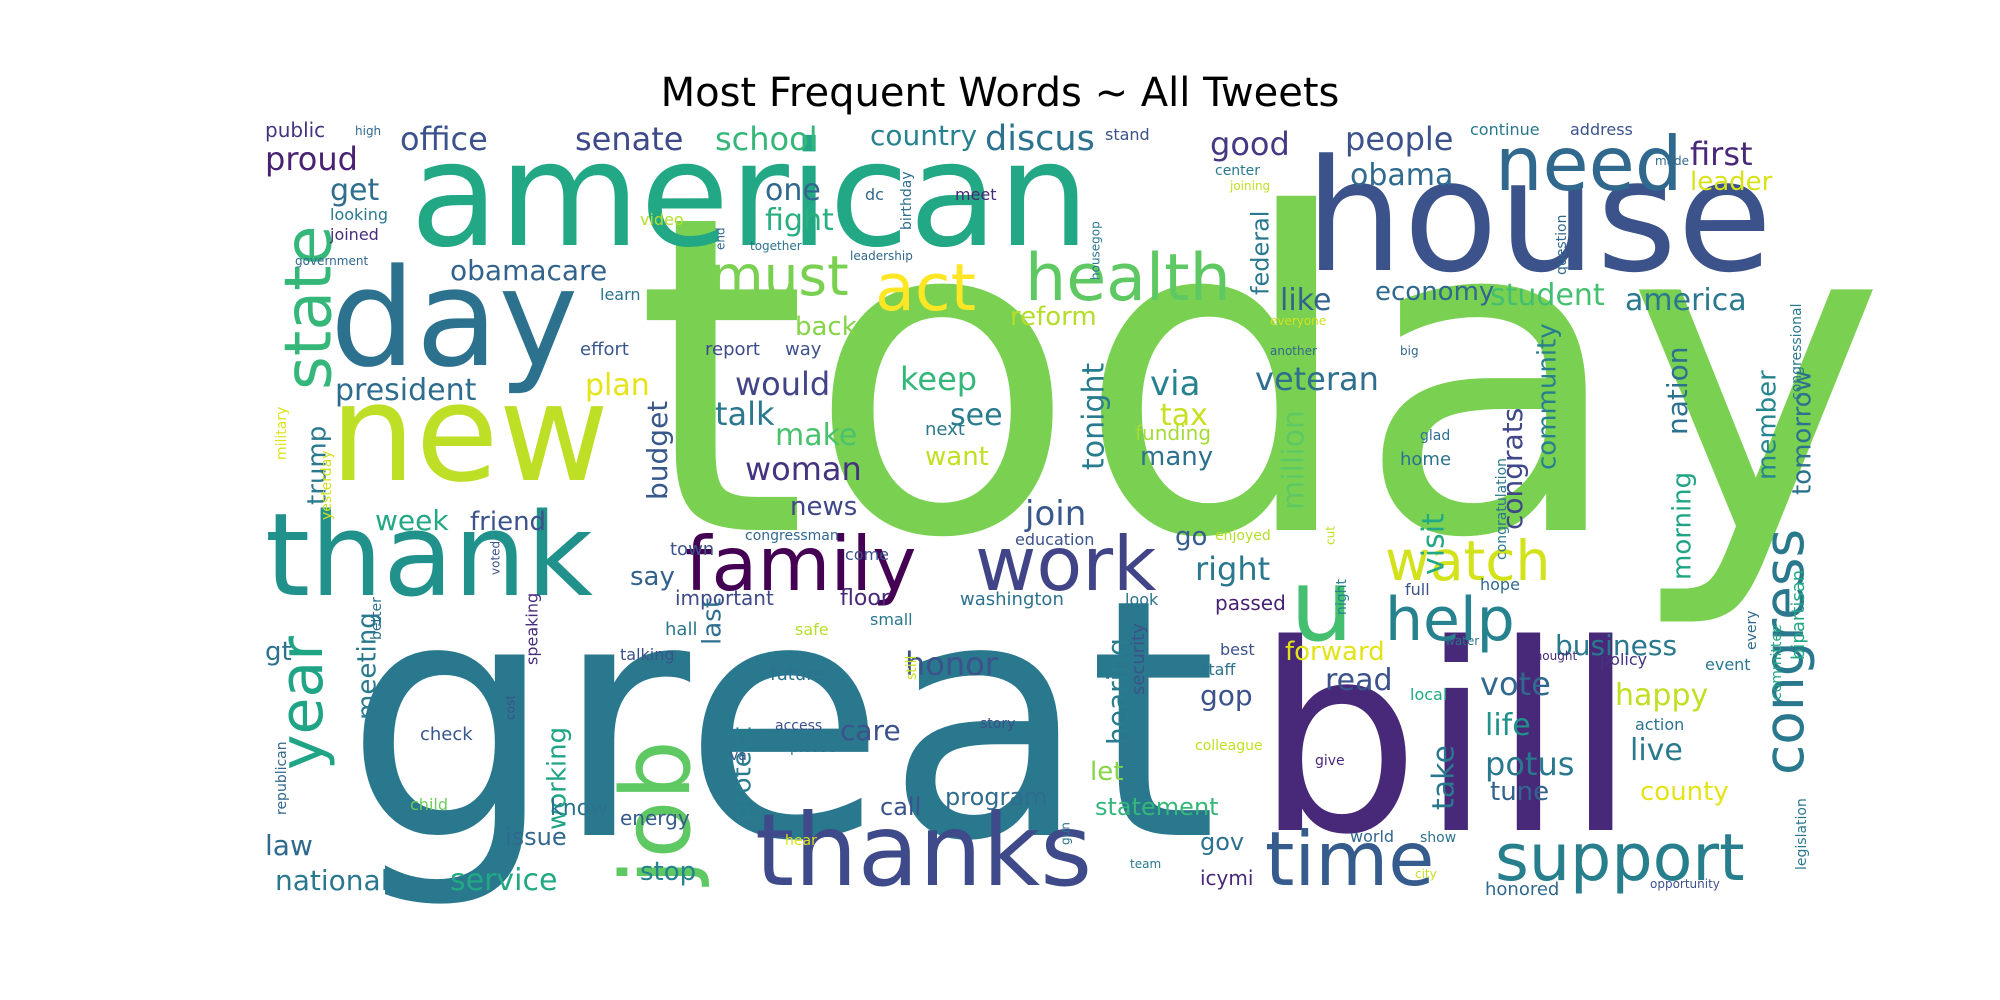 The width and height of the screenshot is (2000, 1000). I want to click on word-va: va, so click(738, 756).